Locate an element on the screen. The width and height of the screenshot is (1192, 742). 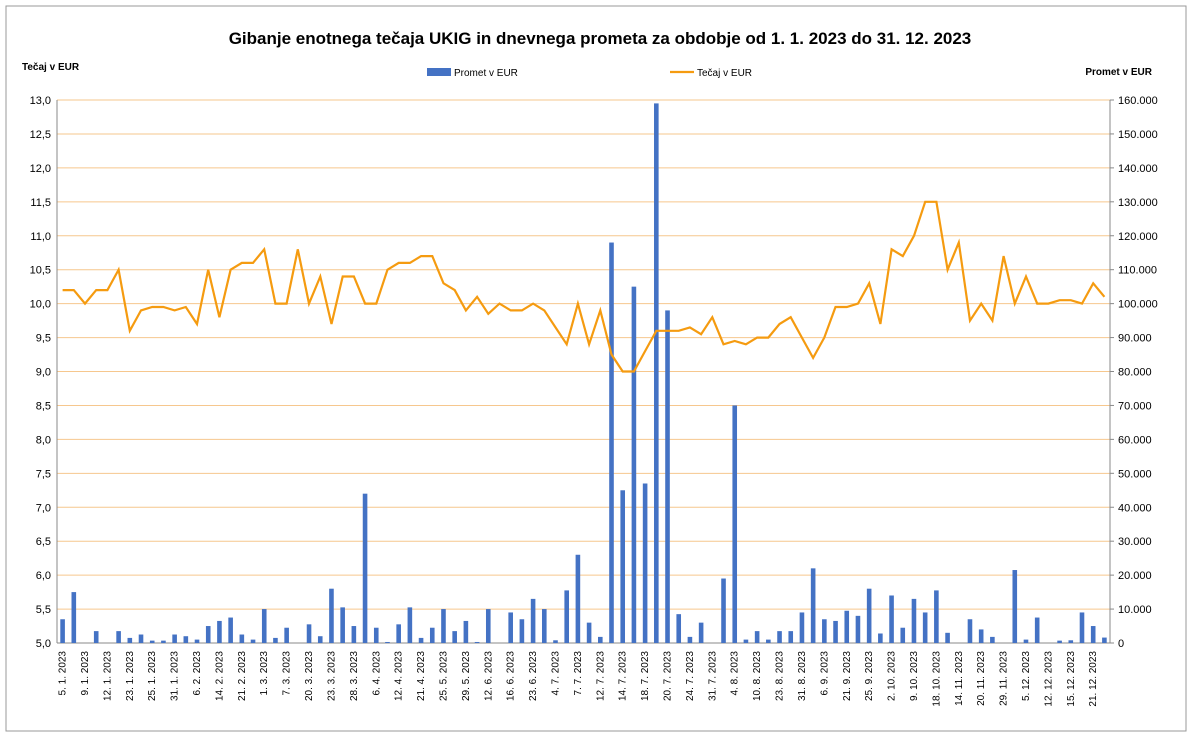
y2-tick-label: 50.000 is located at coordinates (1135, 474).